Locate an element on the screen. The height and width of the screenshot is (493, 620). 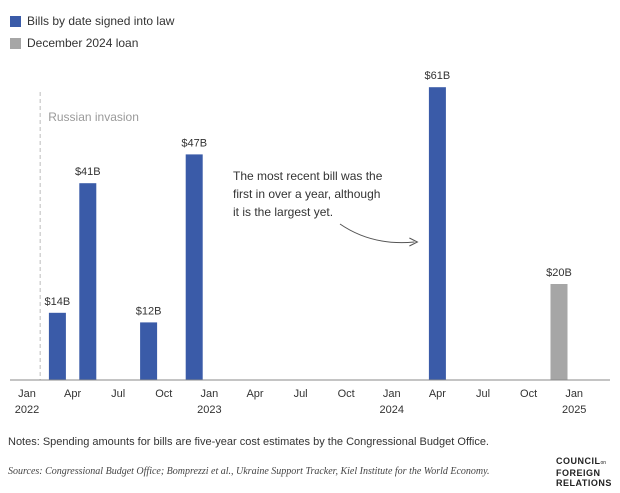
bar-label-1-0: $20B is located at coordinates (559, 273).